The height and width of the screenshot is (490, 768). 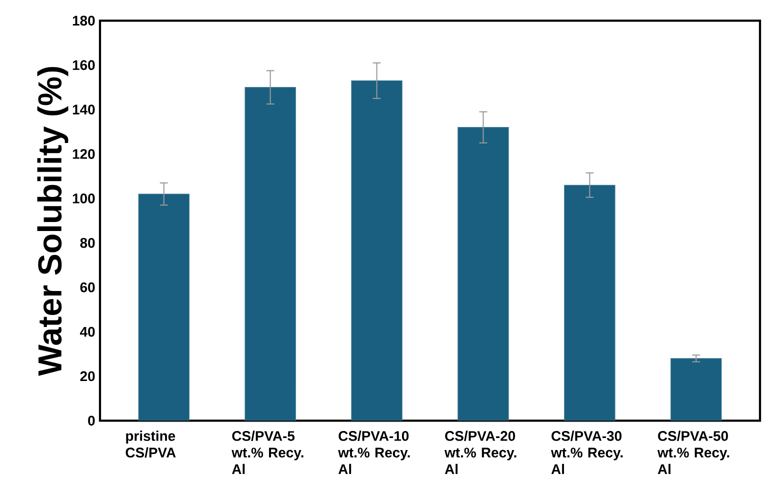 I want to click on y-axis-title: Water Solubility (%), so click(x=52, y=221).